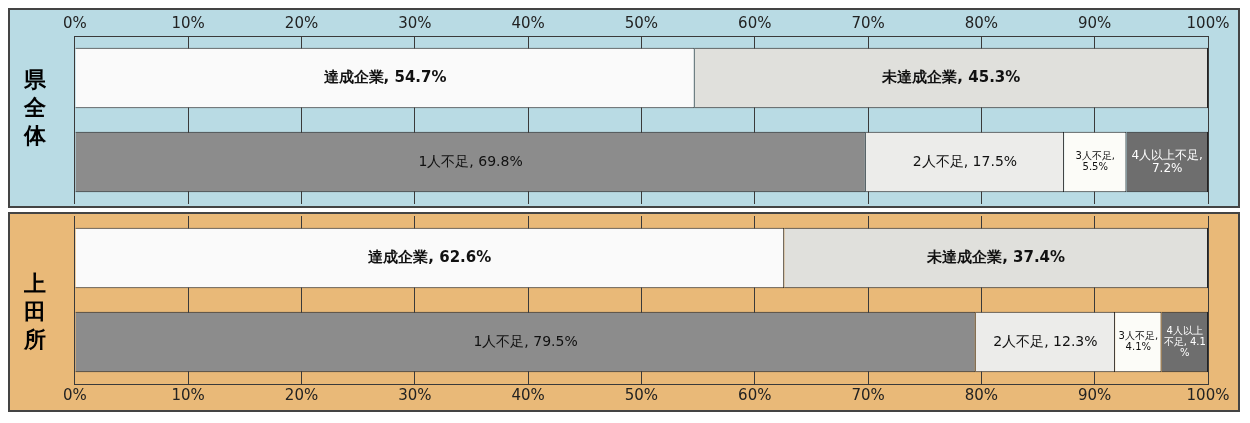 Image resolution: width=1250 pixels, height=423 pixels. I want to click on x-tick-label: 70%, so click(868, 394).